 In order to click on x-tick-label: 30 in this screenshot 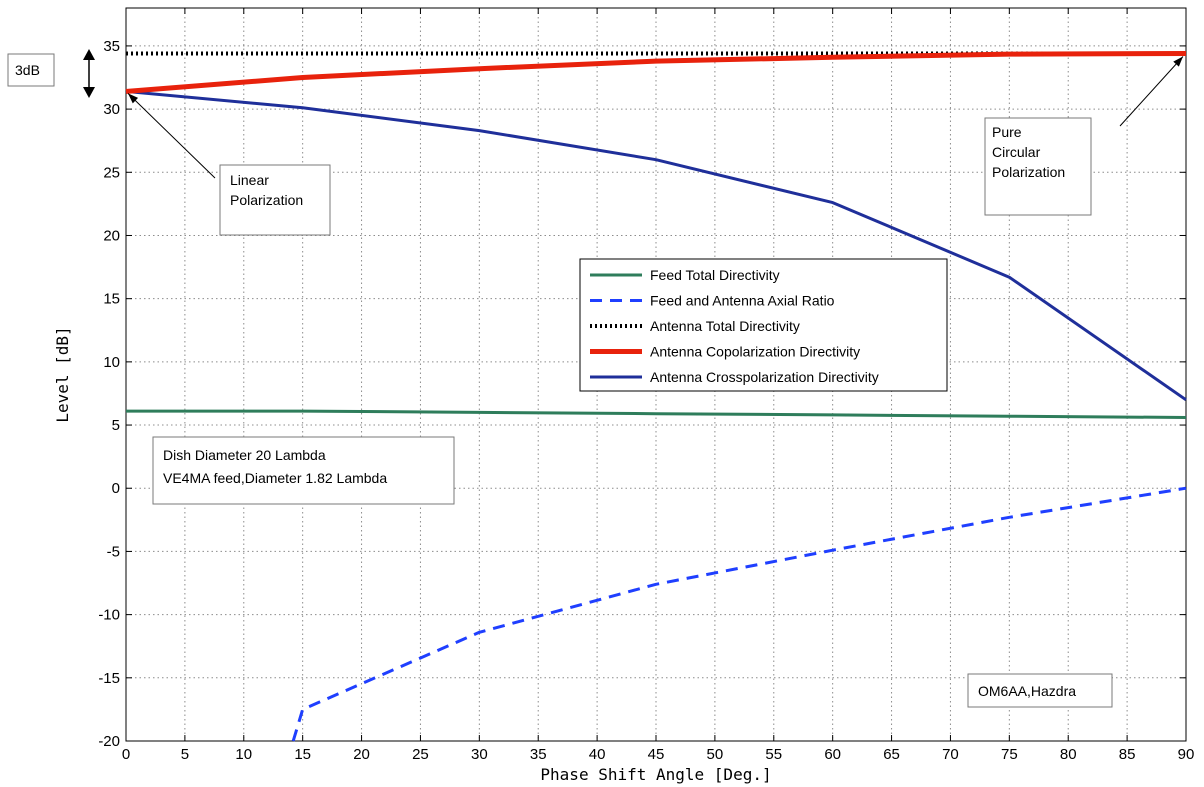, I will do `click(479, 754)`.